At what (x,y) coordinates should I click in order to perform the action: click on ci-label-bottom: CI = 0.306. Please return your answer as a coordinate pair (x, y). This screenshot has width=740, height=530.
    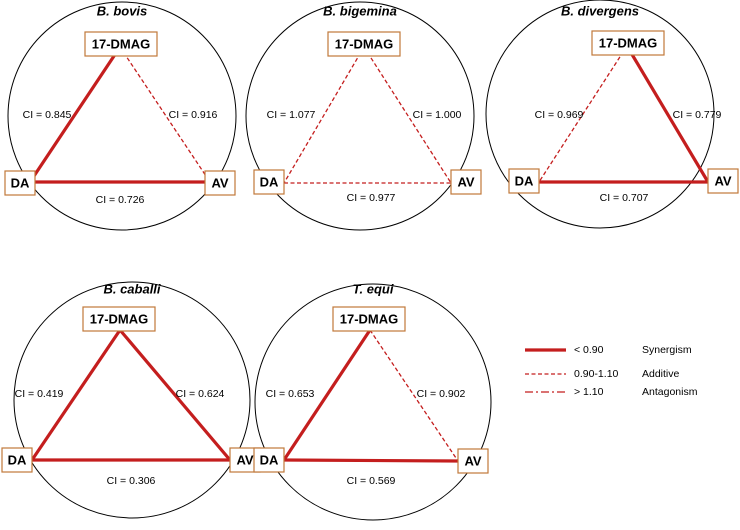
    Looking at the image, I should click on (131, 481).